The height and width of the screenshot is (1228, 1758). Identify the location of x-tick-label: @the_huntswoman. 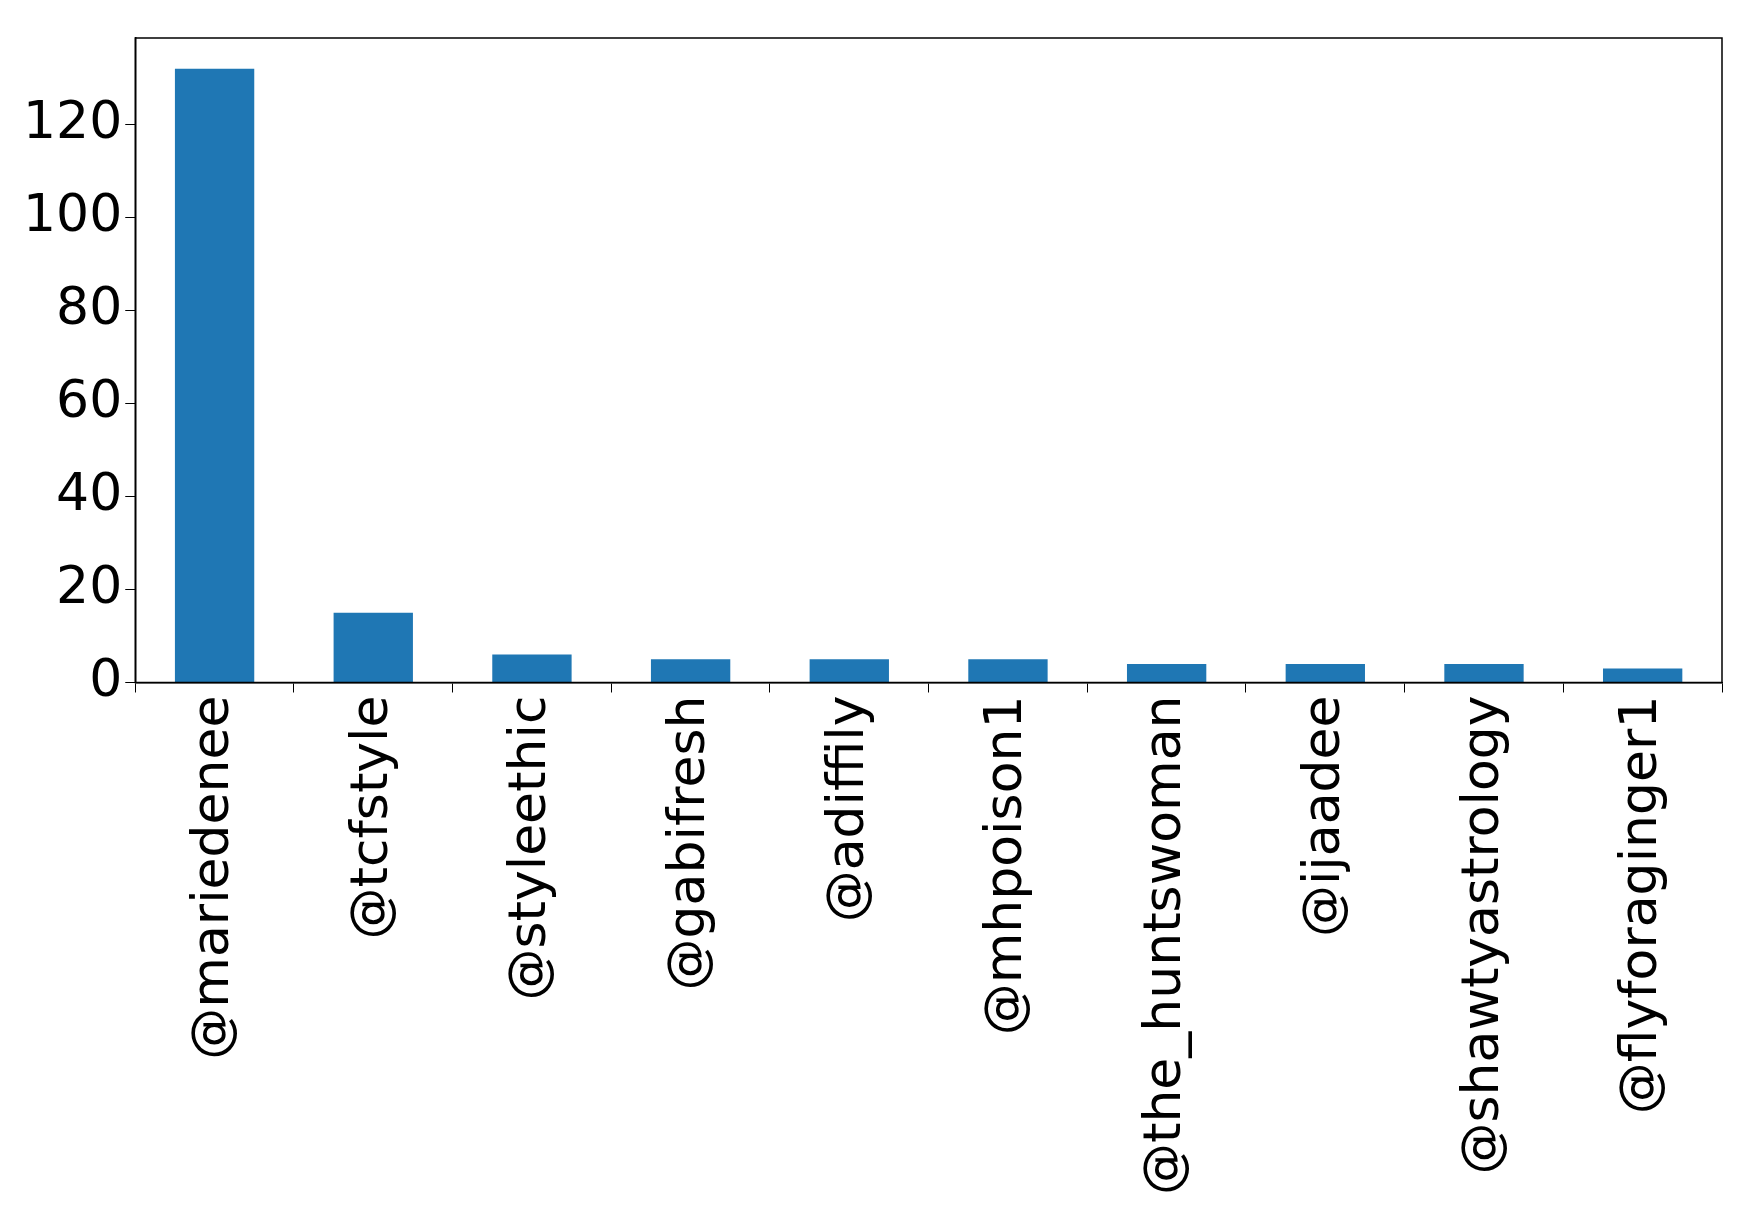
(1162, 945).